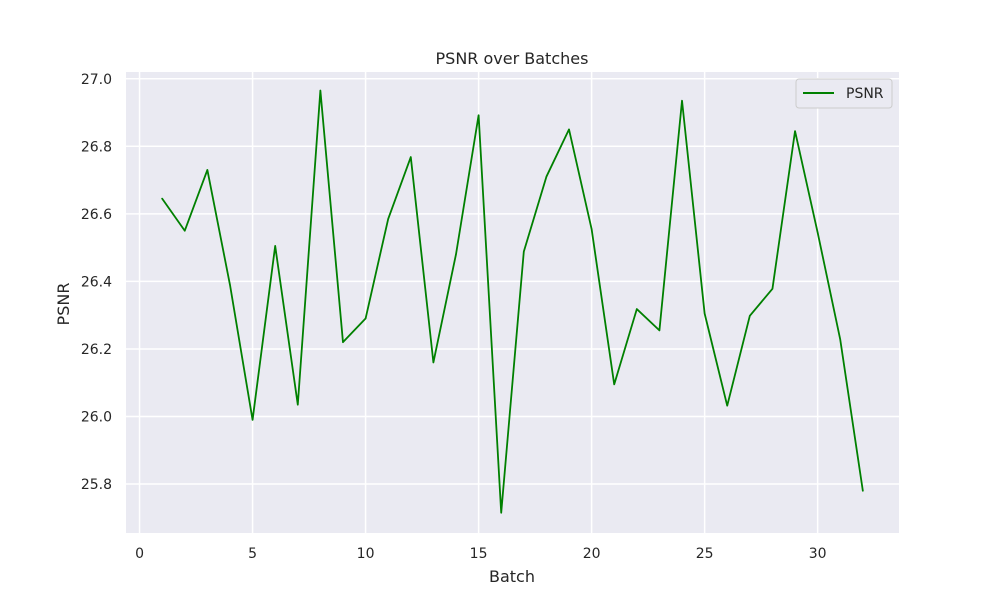  I want to click on x-tick-label: 15, so click(479, 554).